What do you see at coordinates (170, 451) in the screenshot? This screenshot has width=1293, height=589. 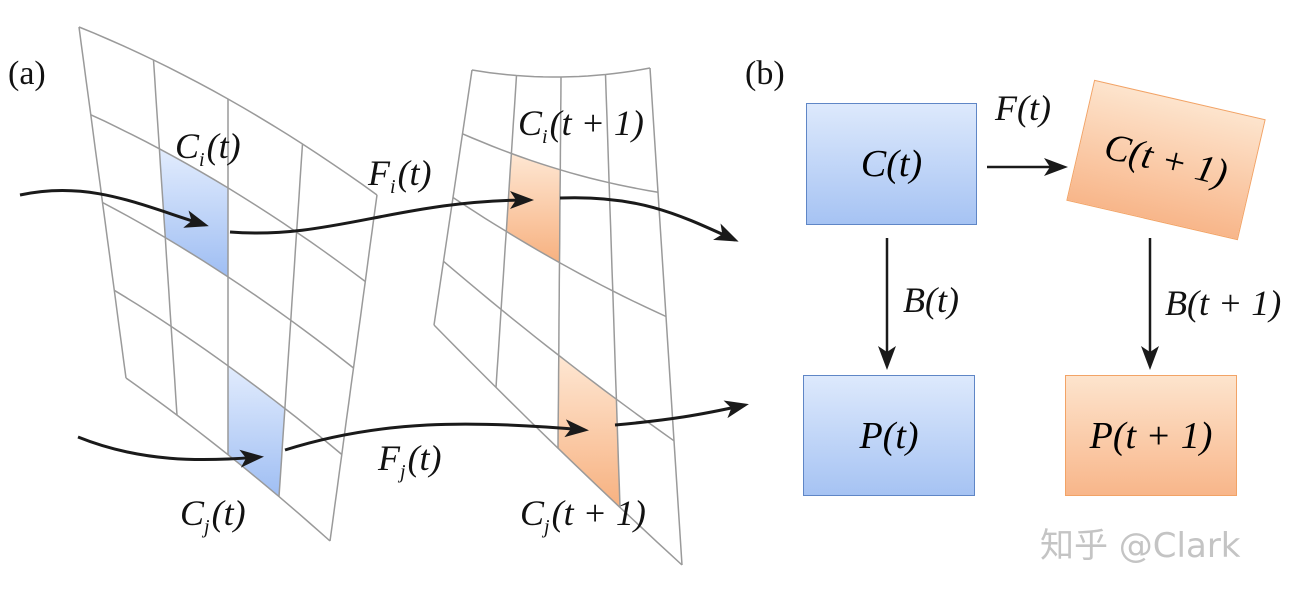 I see `flow-arrow-j-in` at bounding box center [170, 451].